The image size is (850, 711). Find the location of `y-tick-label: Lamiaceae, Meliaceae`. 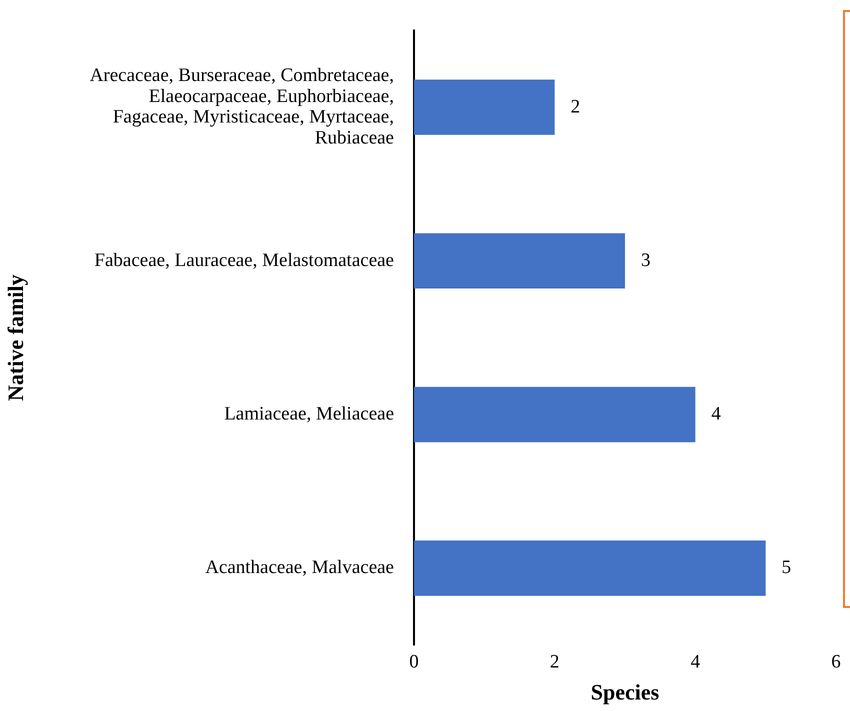

y-tick-label: Lamiaceae, Meliaceae is located at coordinates (309, 414).